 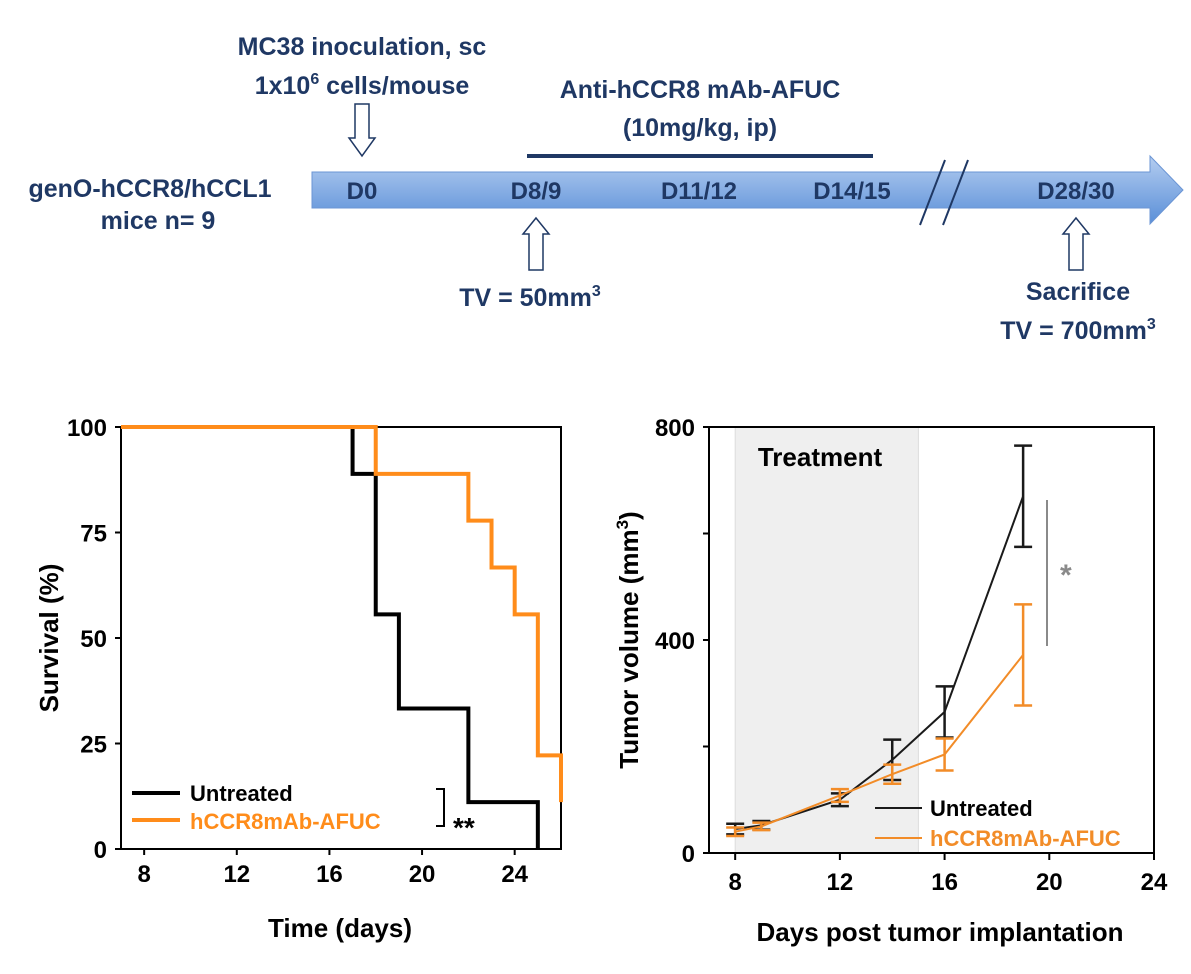 I want to click on y-tick-label: 50, so click(x=93, y=639).